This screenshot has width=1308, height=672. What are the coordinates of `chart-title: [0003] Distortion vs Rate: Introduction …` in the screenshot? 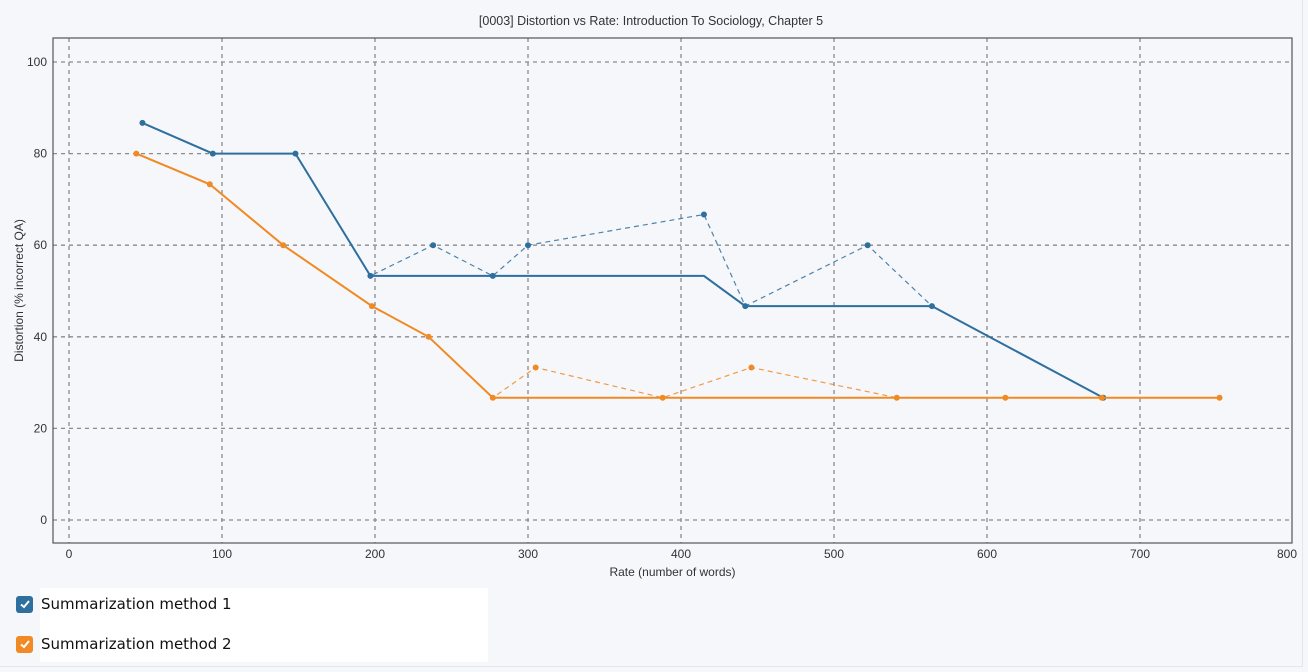 It's located at (651, 21).